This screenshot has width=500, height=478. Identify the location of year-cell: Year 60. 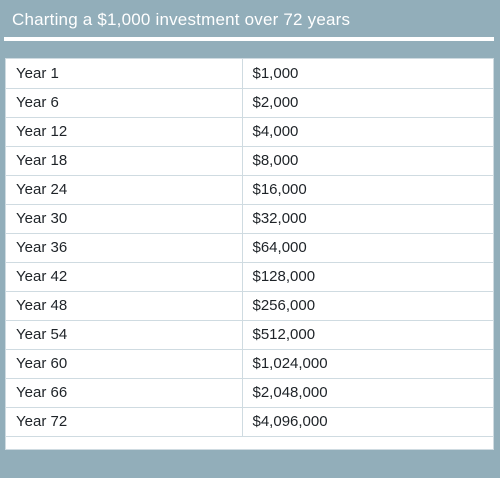
(124, 363).